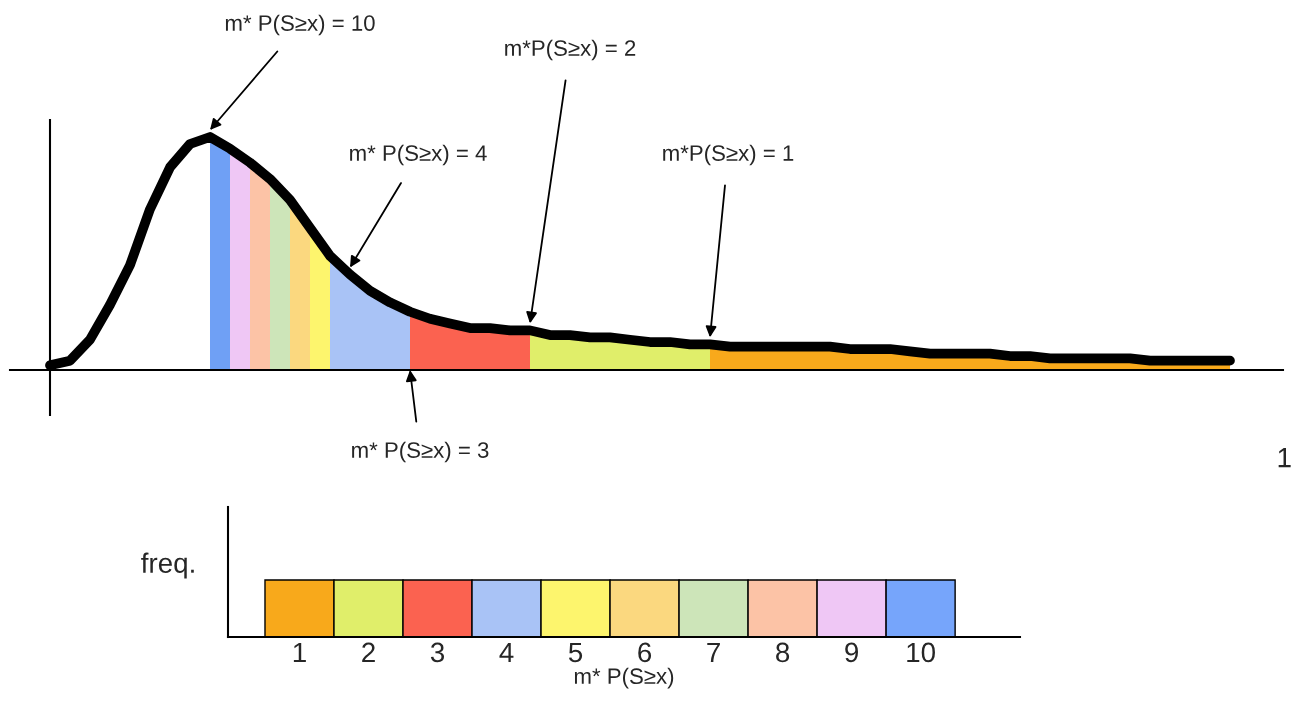 The height and width of the screenshot is (713, 1295). What do you see at coordinates (167, 565) in the screenshot?
I see `y-axis-title: freq.` at bounding box center [167, 565].